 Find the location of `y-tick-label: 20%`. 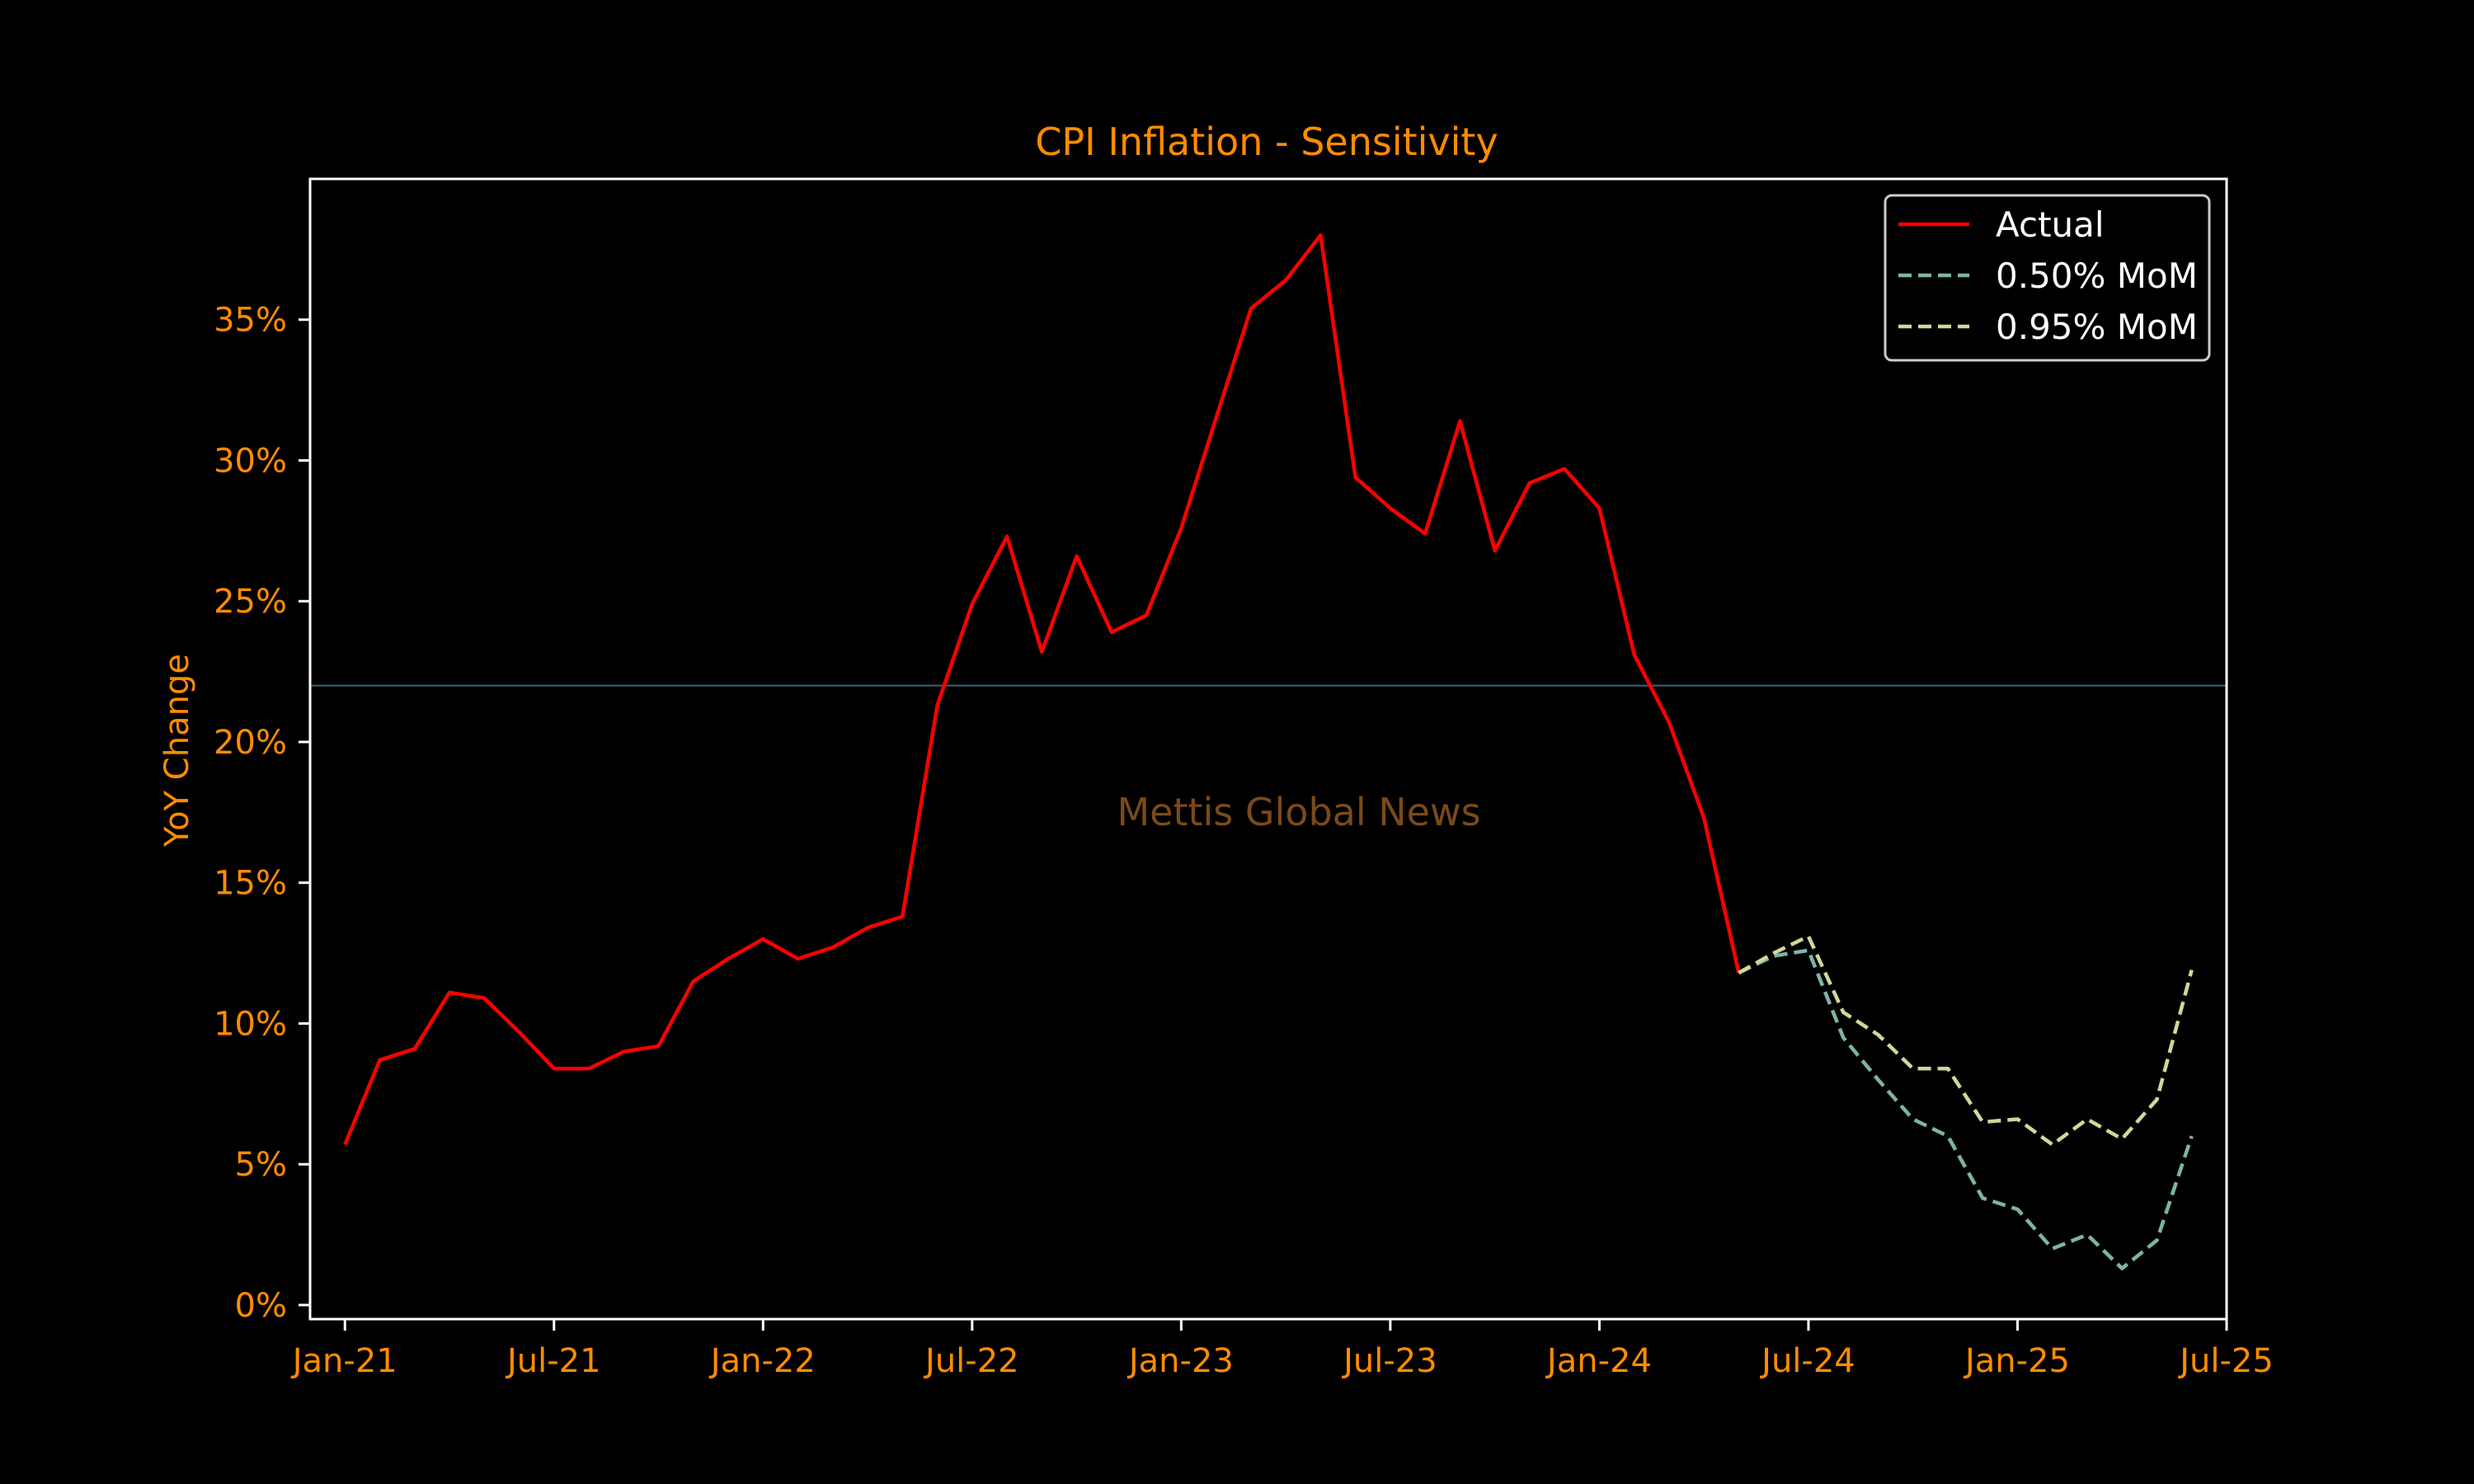

y-tick-label: 20% is located at coordinates (250, 743).